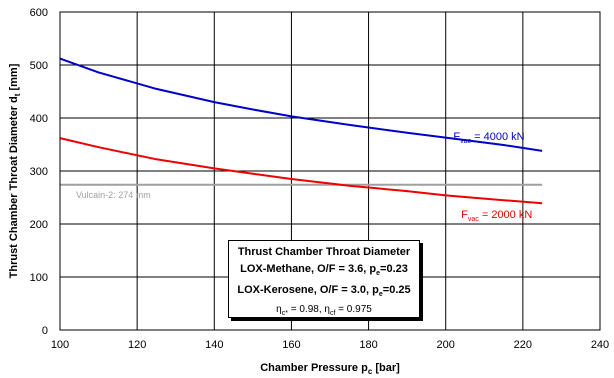  What do you see at coordinates (446, 345) in the screenshot?
I see `x-tick-label: 200` at bounding box center [446, 345].